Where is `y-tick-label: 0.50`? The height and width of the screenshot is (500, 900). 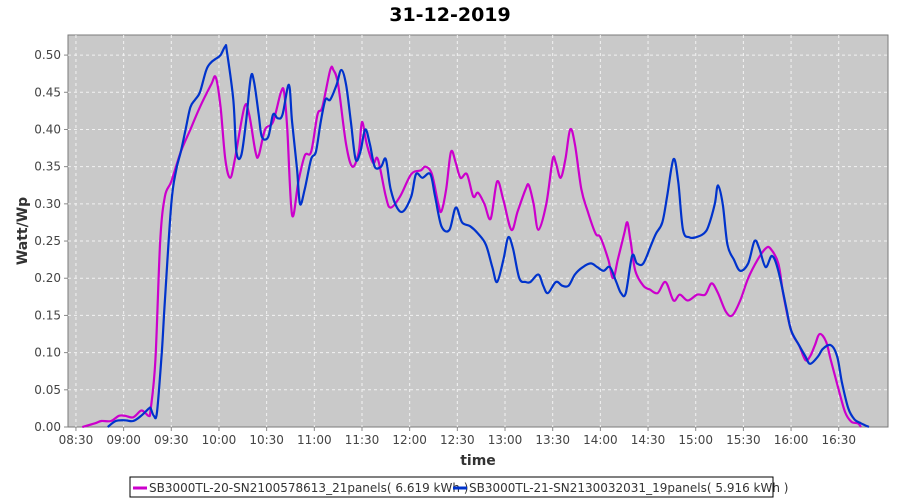 y-tick-label: 0.50 is located at coordinates (47, 55).